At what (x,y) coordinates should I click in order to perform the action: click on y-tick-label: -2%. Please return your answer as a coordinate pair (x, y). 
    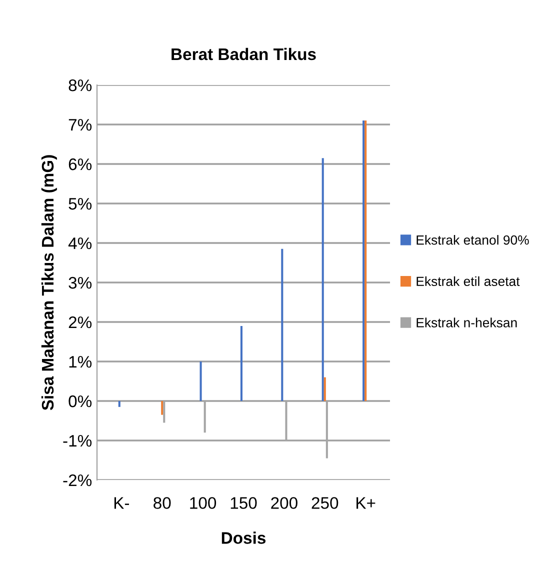
    Looking at the image, I should click on (77, 480).